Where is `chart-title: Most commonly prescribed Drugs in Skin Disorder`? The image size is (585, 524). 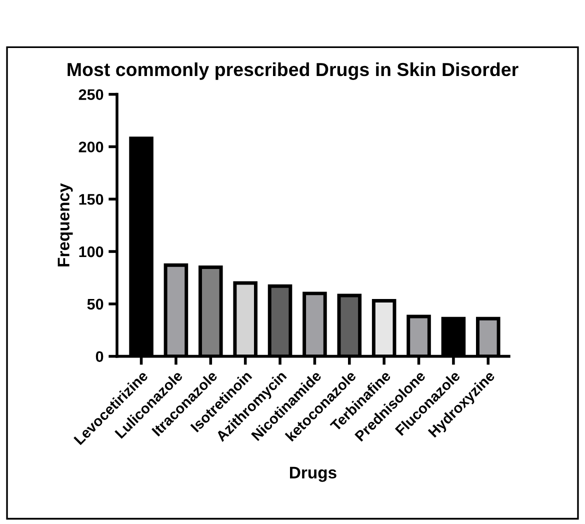
chart-title: Most commonly prescribed Drugs in Skin Disorder is located at coordinates (293, 71).